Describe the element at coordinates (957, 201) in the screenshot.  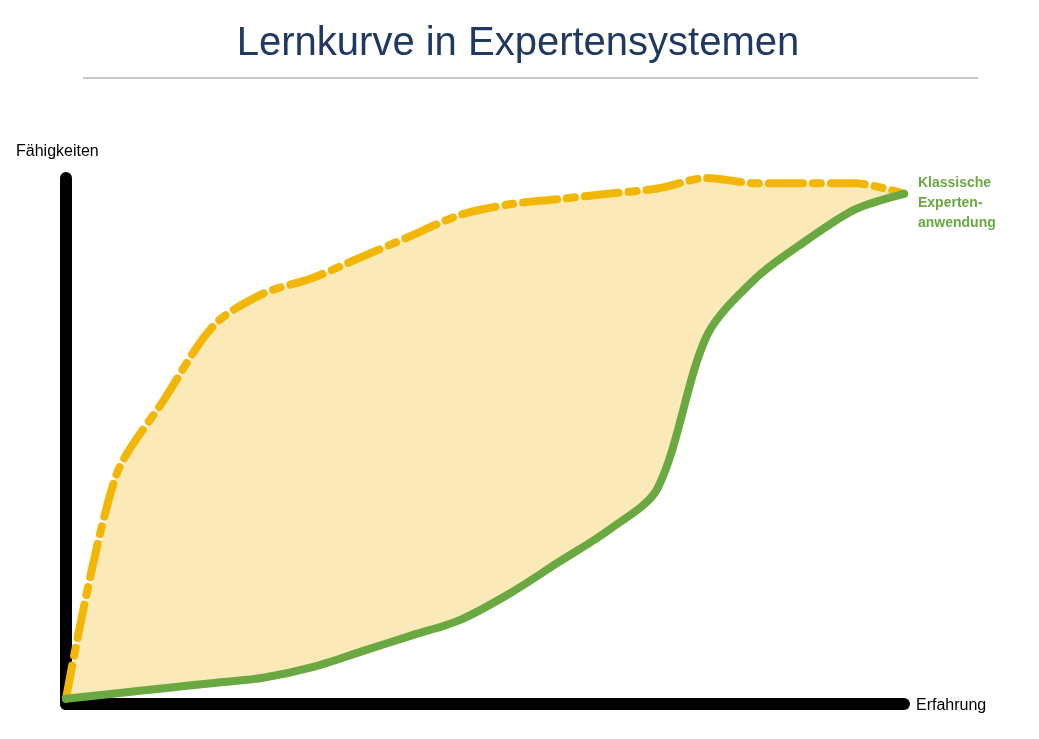
I see `series-label: Klassische Experten- anwendung` at that location.